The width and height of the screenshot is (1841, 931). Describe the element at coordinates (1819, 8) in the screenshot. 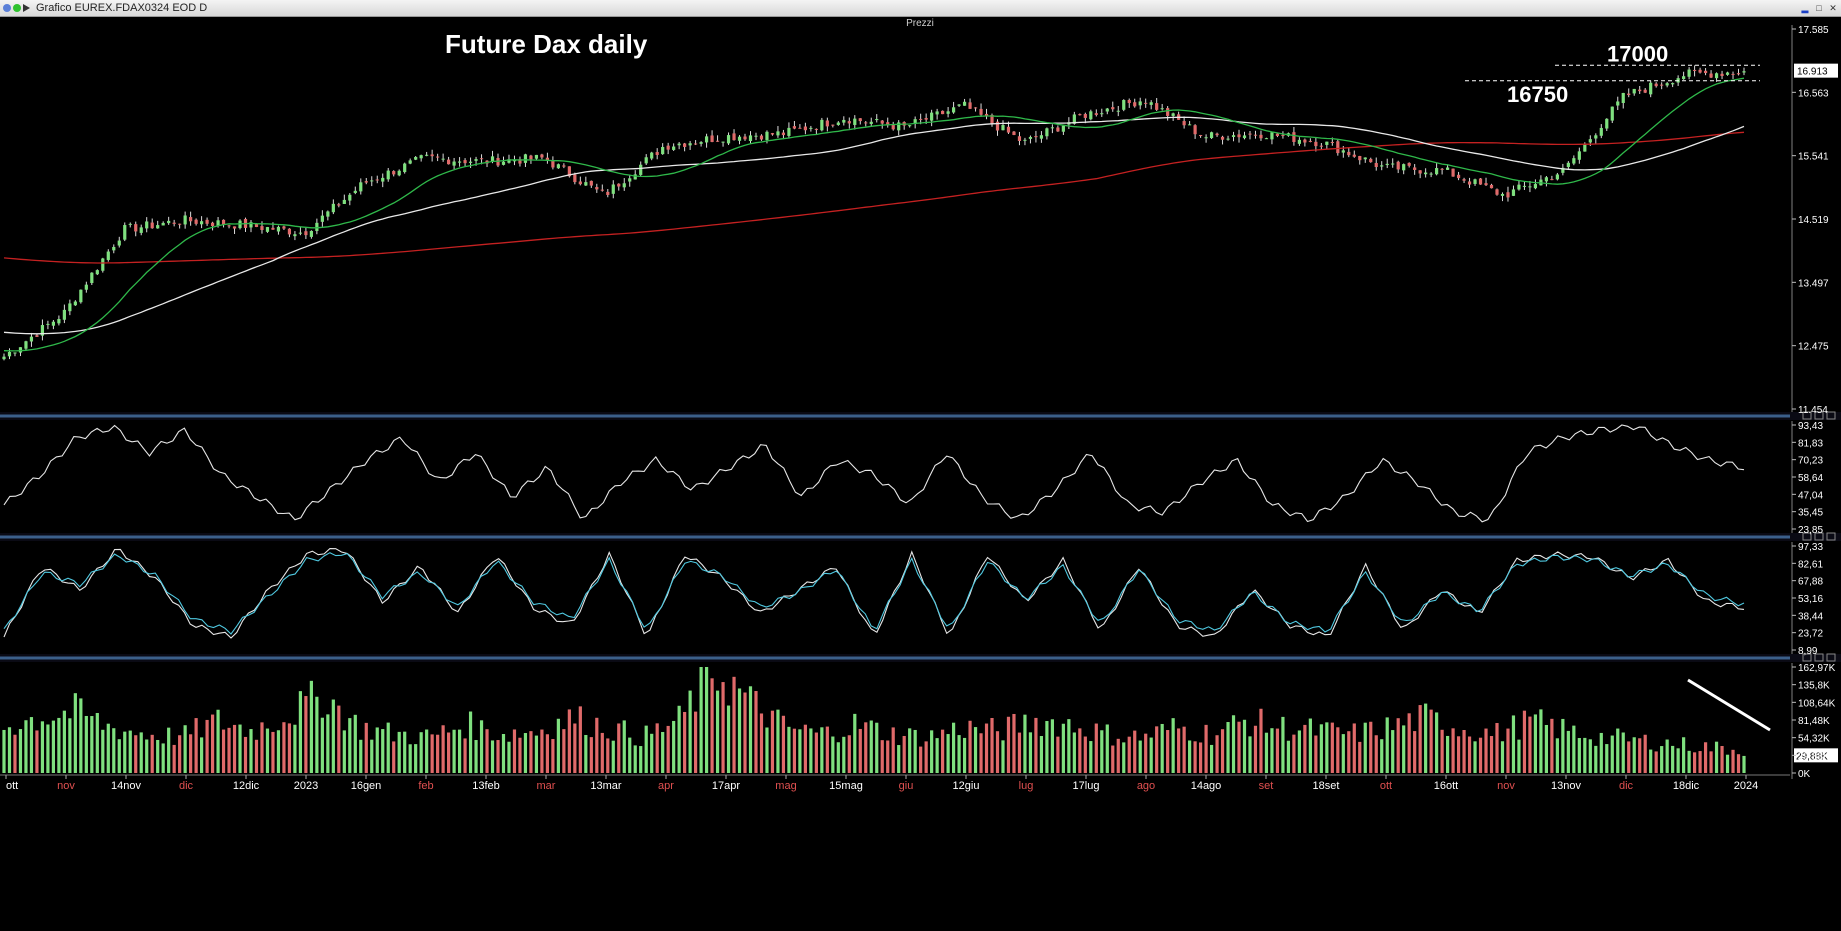

I see `maximize-icon: □` at that location.